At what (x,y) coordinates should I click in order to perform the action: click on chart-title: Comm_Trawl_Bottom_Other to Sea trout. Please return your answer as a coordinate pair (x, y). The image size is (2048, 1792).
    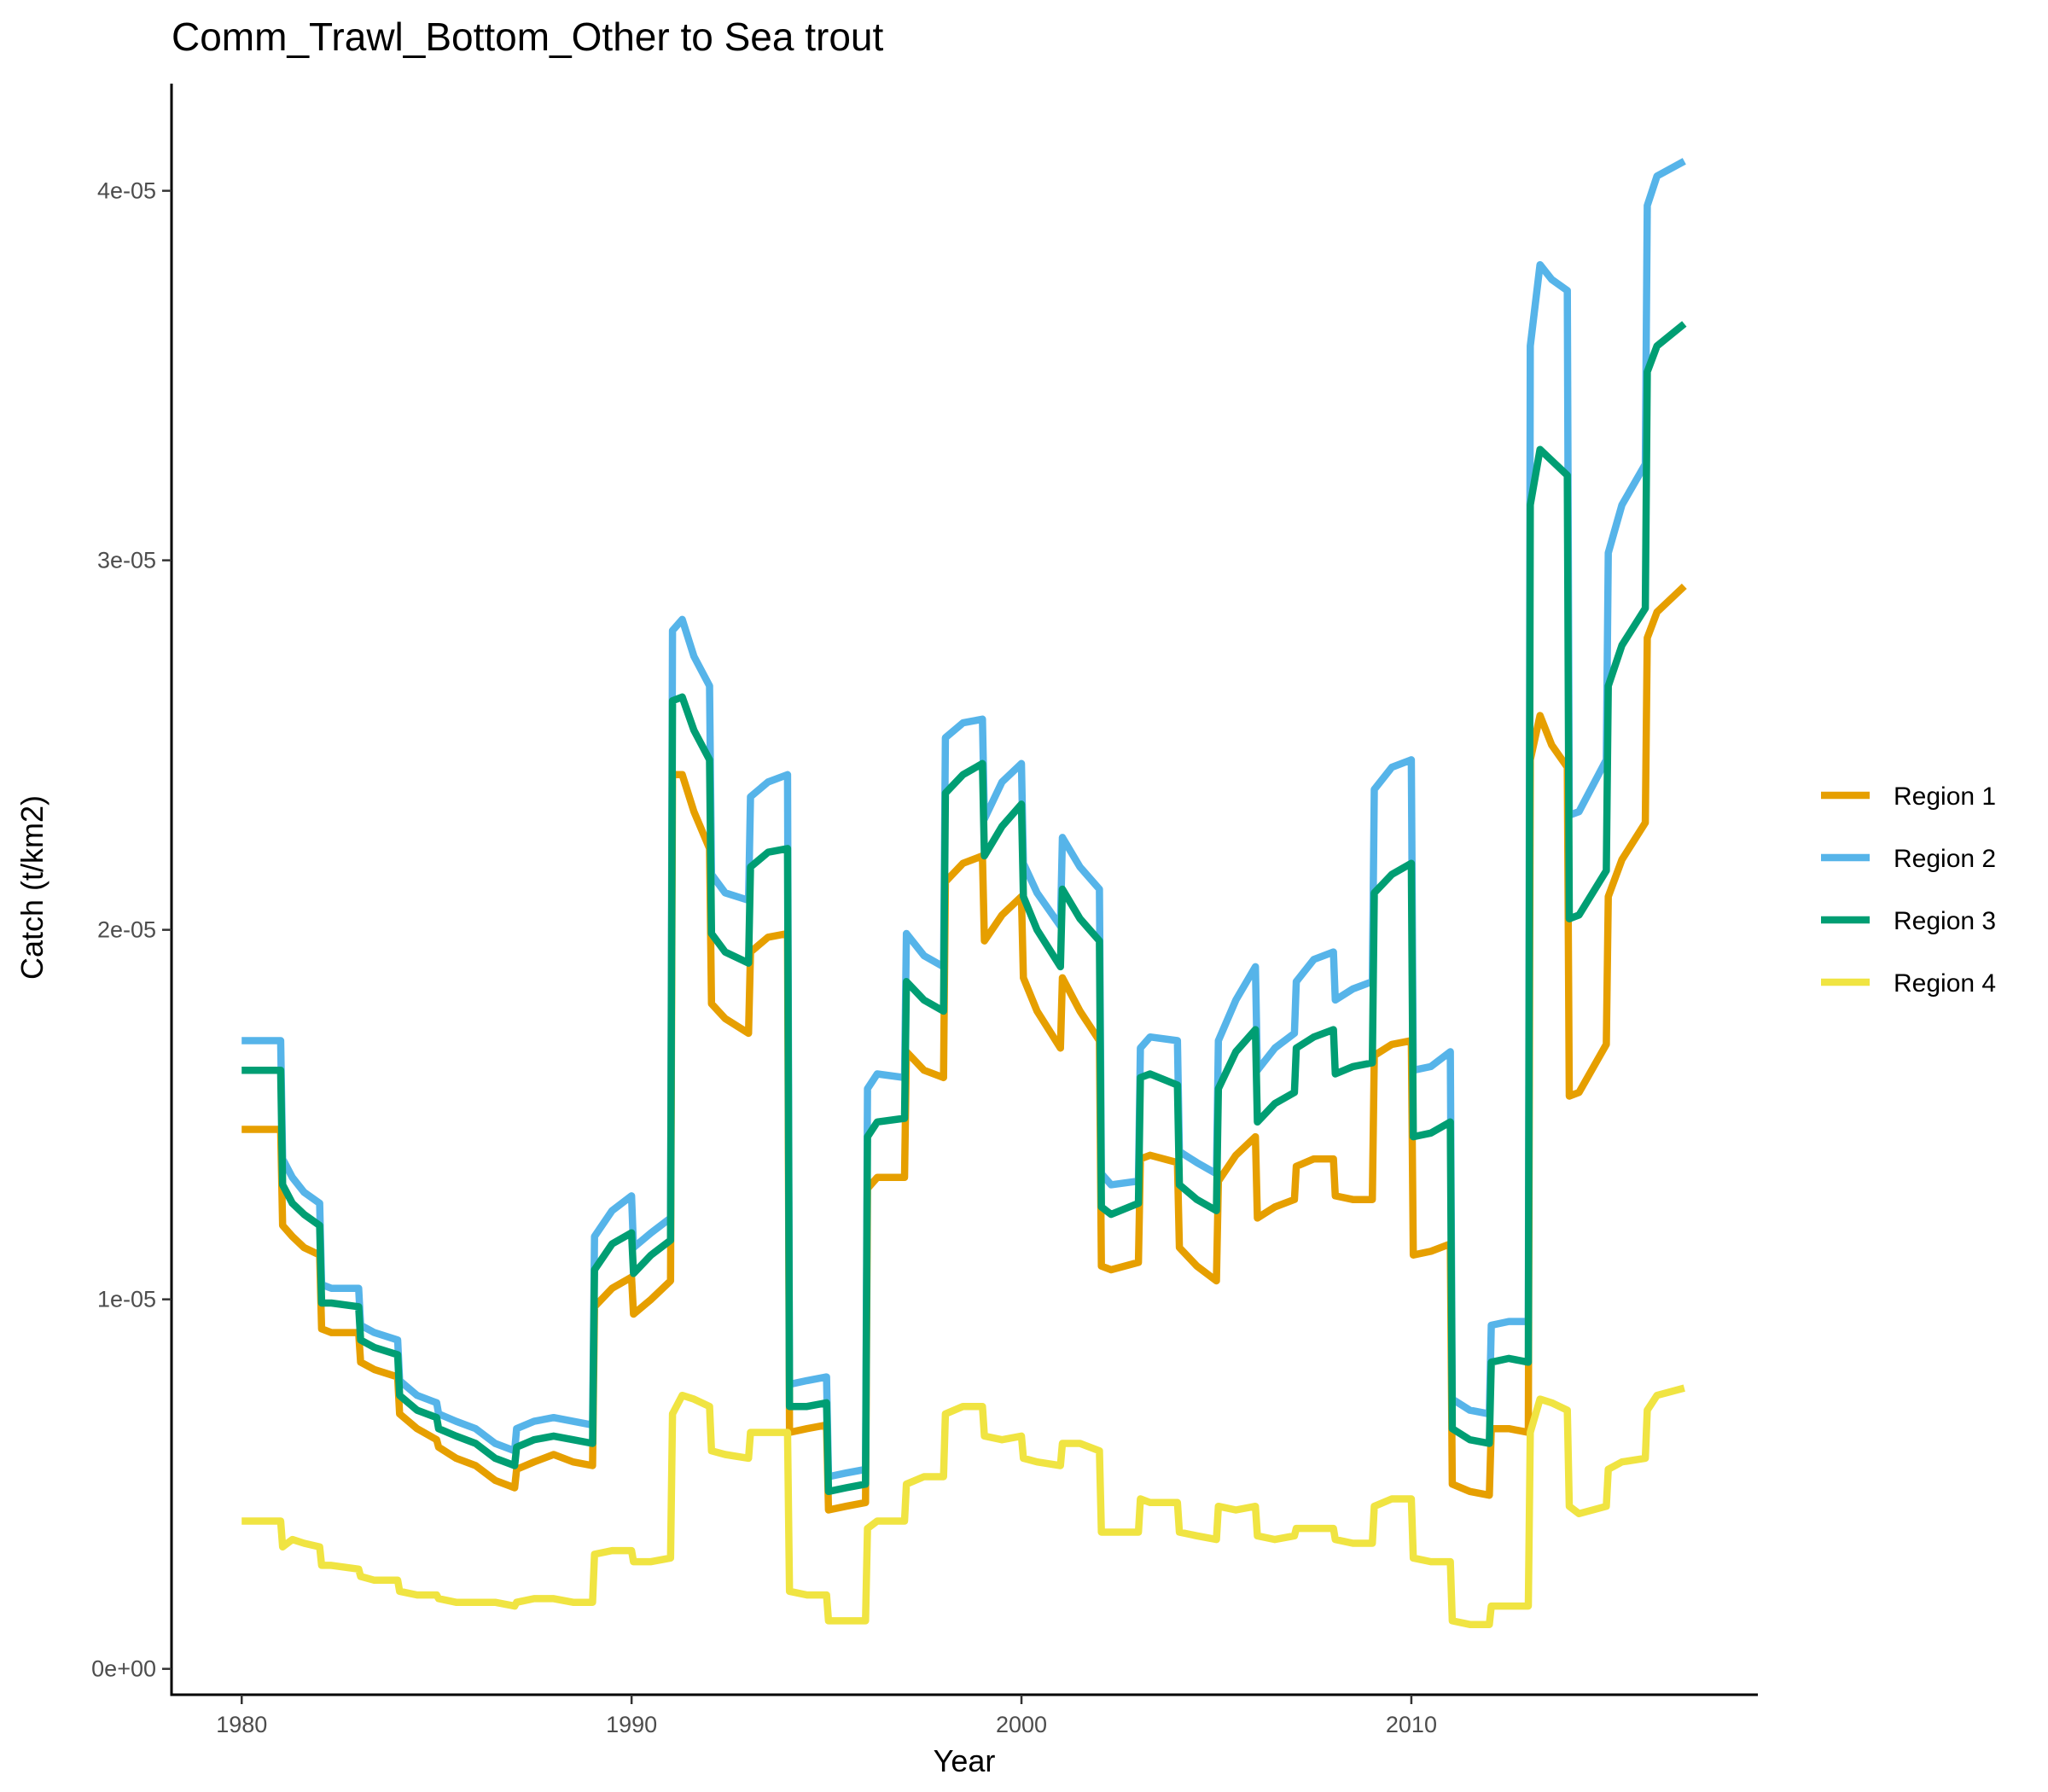
    Looking at the image, I should click on (528, 37).